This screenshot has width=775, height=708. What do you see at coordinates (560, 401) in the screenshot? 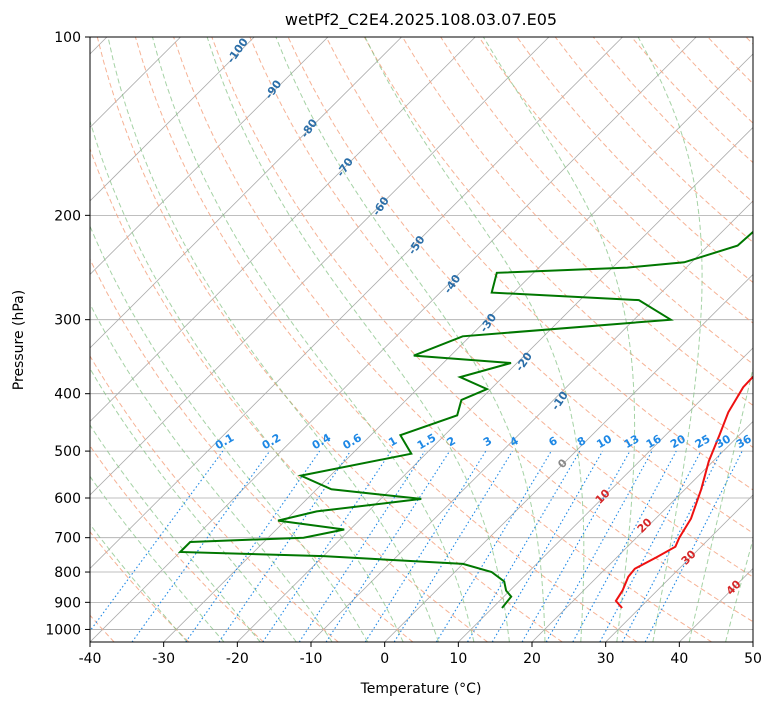
I see `dry-adiabat-label: -10` at bounding box center [560, 401].